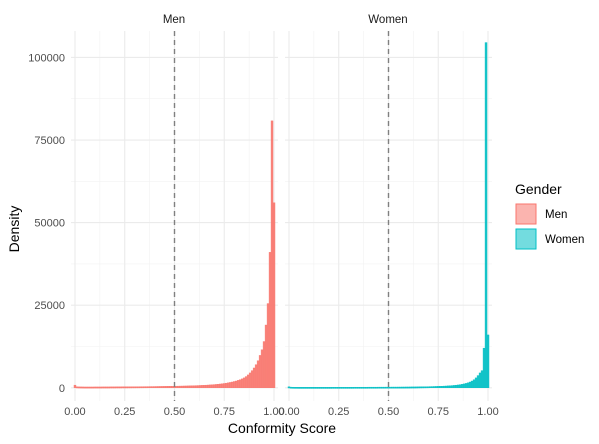  I want to click on legend-label-women: Women, so click(564, 240).